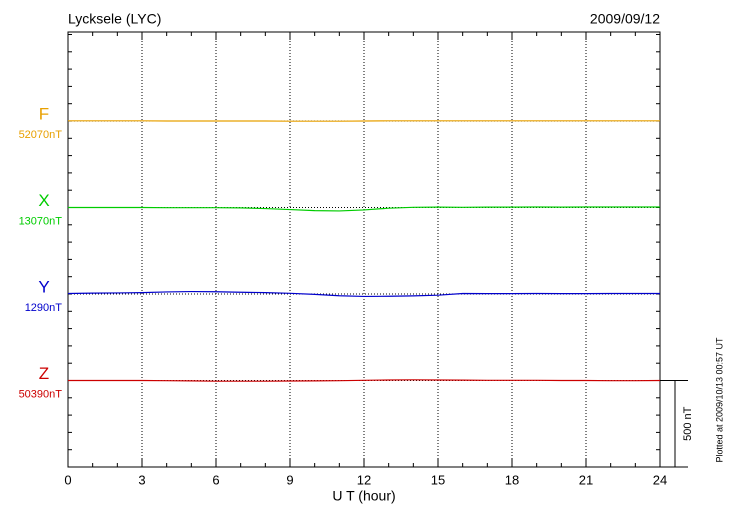  What do you see at coordinates (215, 479) in the screenshot?
I see `x-tick-label: 6` at bounding box center [215, 479].